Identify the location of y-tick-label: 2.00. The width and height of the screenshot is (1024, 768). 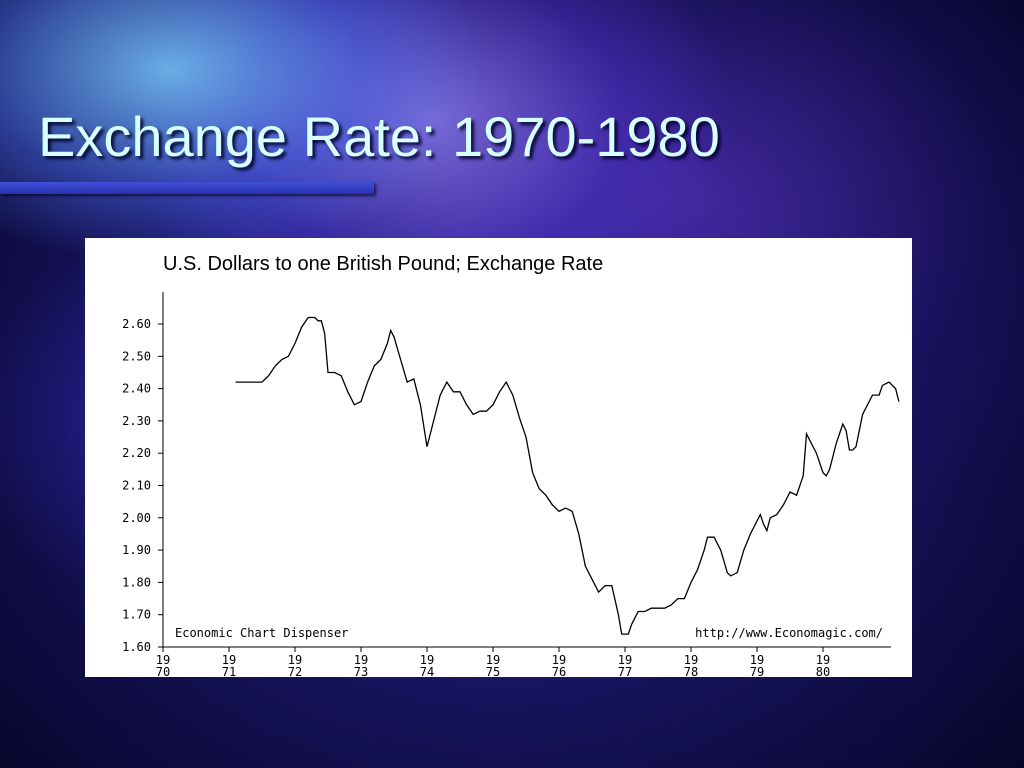
(136, 518).